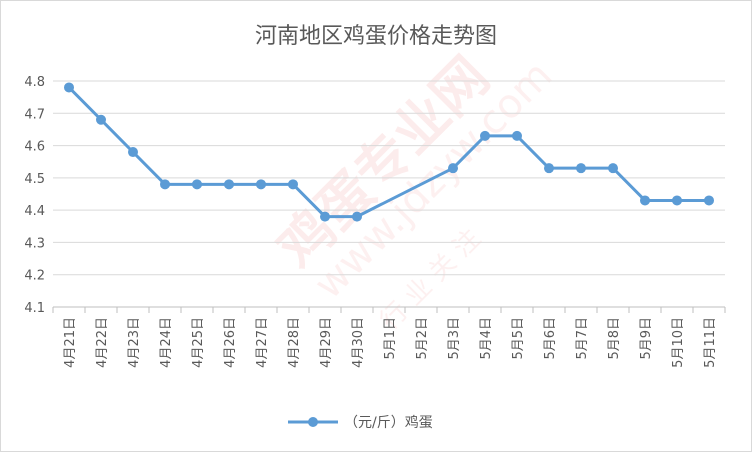  I want to click on legend: （元/斤）鸡蛋, so click(360, 422).